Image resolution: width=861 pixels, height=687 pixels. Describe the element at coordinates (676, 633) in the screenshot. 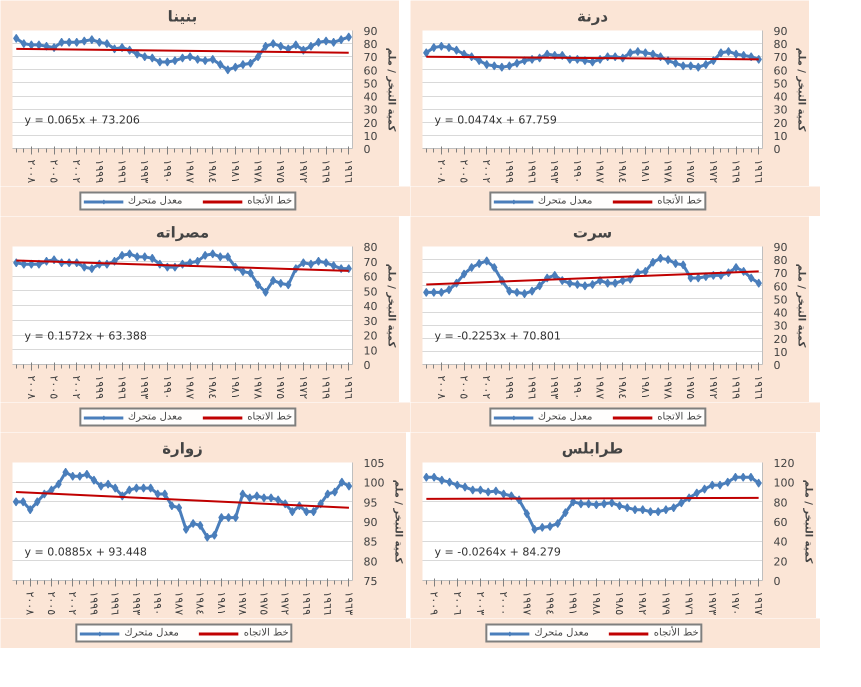

I see `legend-label: خط الأتجاه` at that location.